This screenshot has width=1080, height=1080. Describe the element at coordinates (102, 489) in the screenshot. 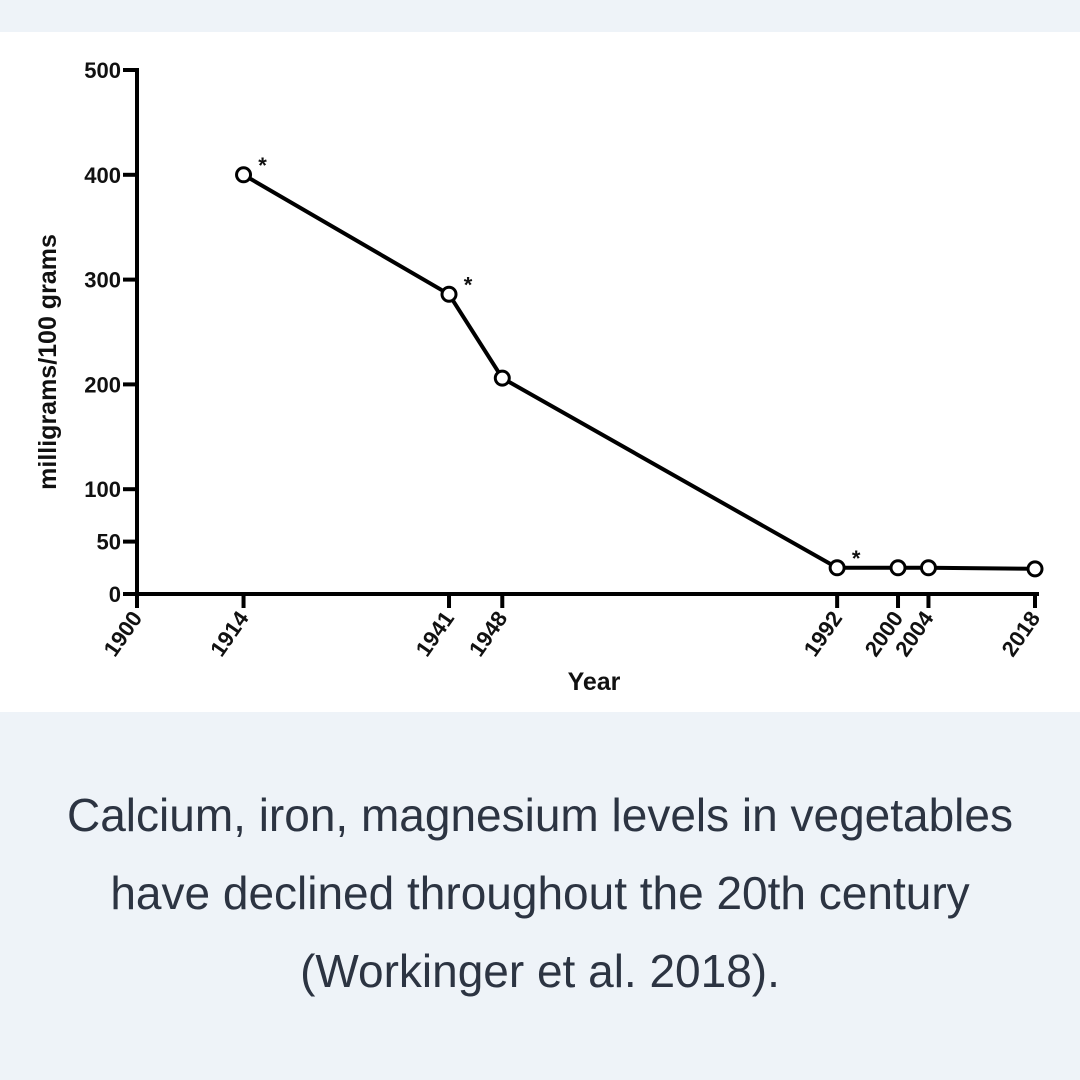

I see `y-tick-label: 100` at that location.